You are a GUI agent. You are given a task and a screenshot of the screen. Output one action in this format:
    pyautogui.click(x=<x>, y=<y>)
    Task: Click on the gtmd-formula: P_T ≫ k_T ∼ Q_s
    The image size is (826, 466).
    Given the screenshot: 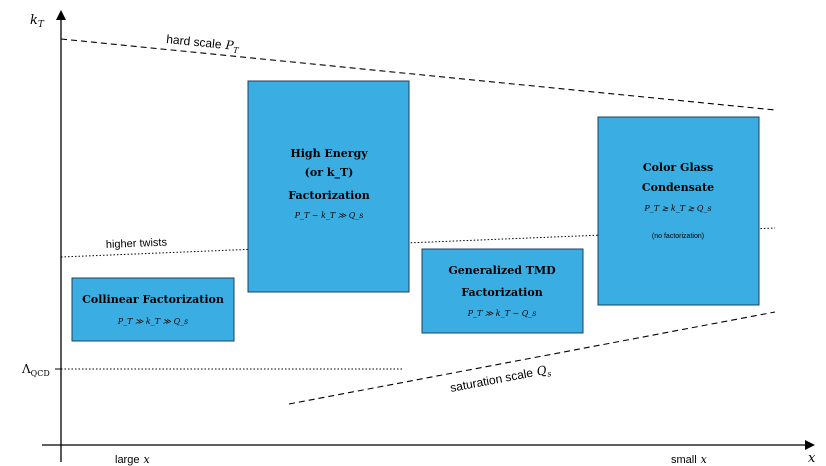 What is the action you would take?
    pyautogui.click(x=502, y=313)
    